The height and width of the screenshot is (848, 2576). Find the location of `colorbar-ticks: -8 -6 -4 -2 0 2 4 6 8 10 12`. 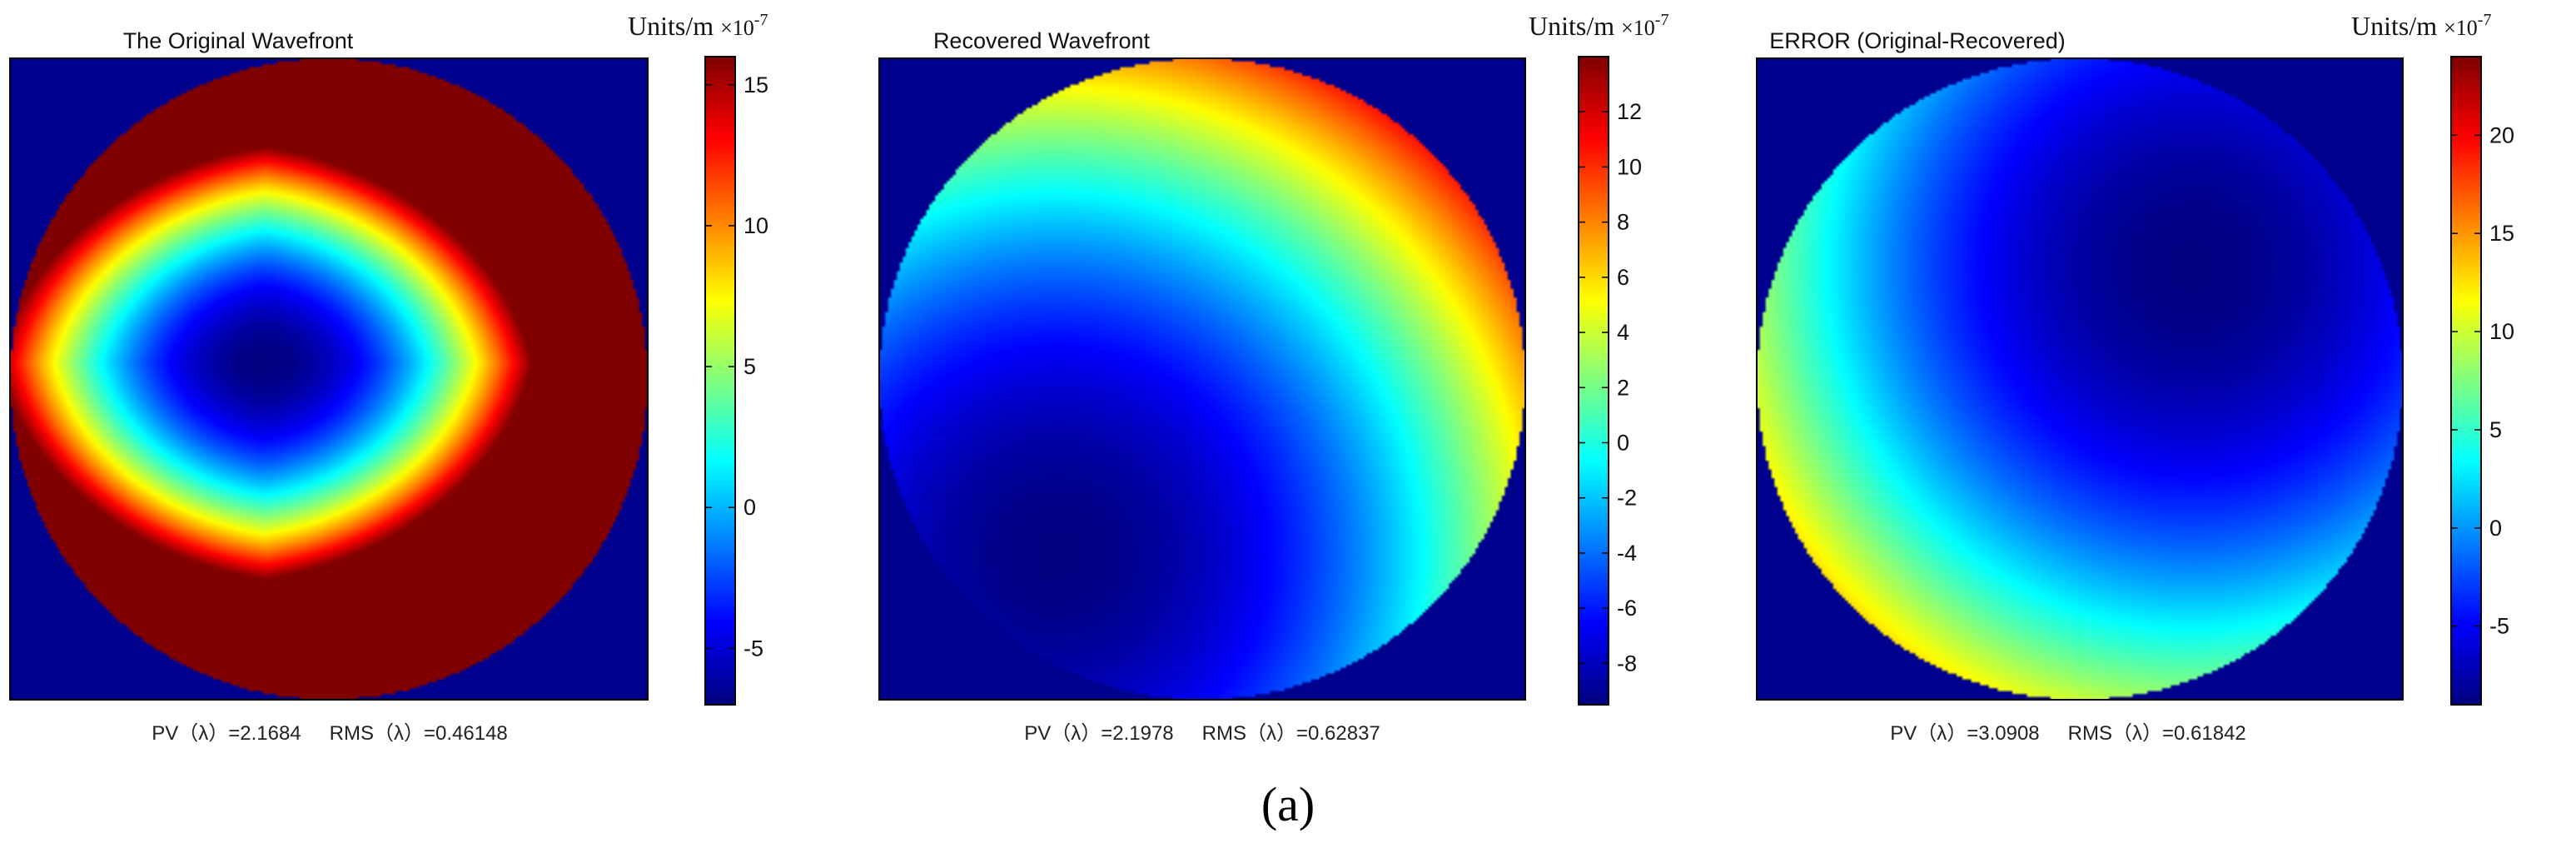

colorbar-ticks: -8 -6 -4 -2 0 2 4 6 8 10 12 is located at coordinates (1610, 387).